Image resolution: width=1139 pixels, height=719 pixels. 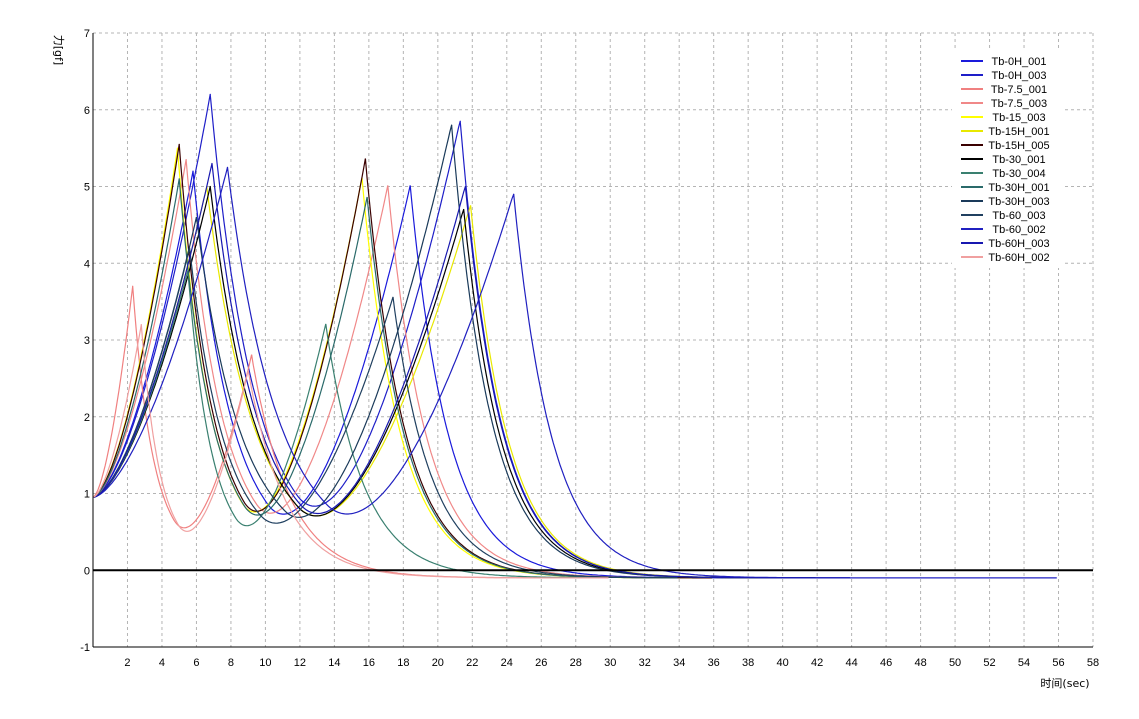 I want to click on y-tick-label: 5, so click(x=87, y=188).